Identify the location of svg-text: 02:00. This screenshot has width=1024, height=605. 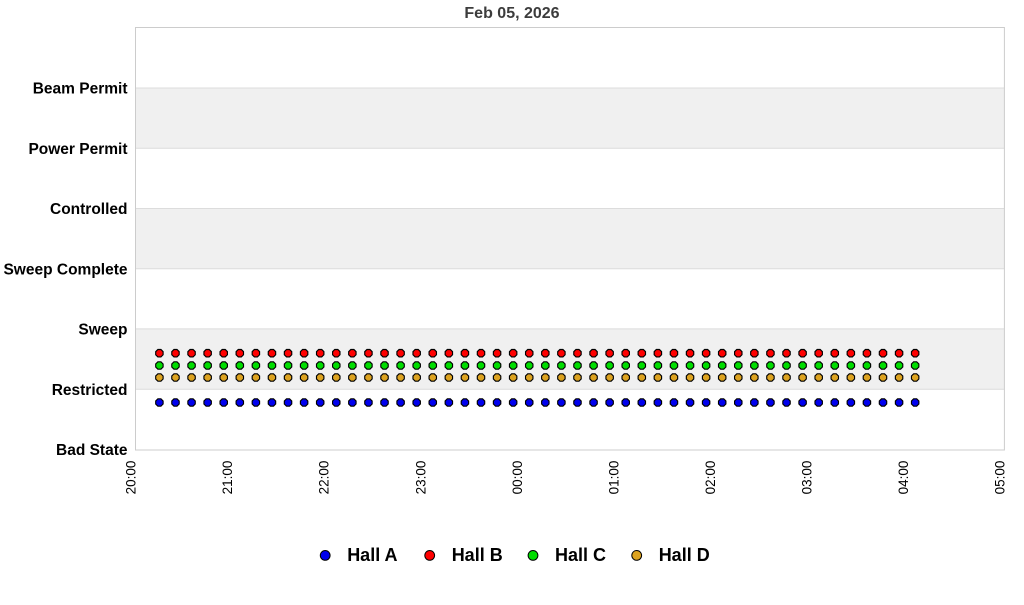
(710, 478).